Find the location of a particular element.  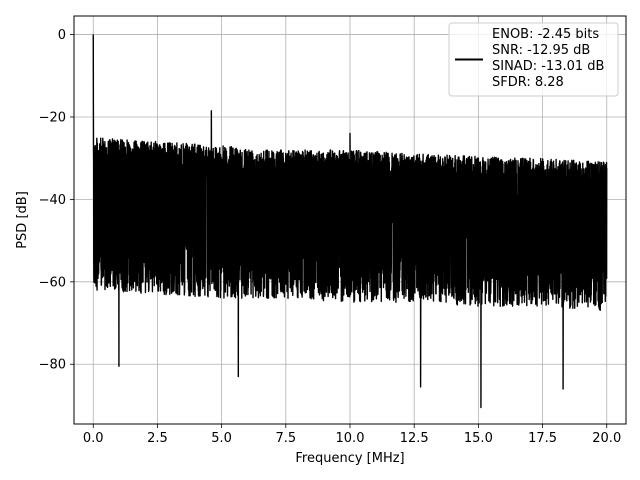

y-axis-label: PSD [dB] is located at coordinates (22, 220).